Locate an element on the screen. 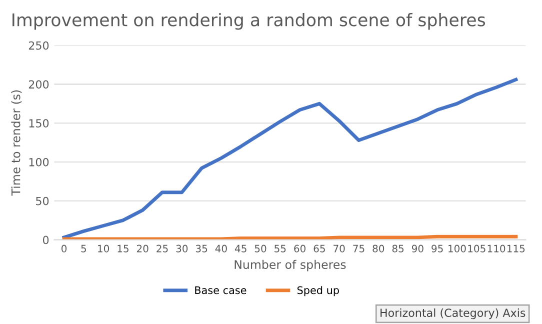 This screenshot has width=542, height=324. x-tick-label: 90 is located at coordinates (418, 248).